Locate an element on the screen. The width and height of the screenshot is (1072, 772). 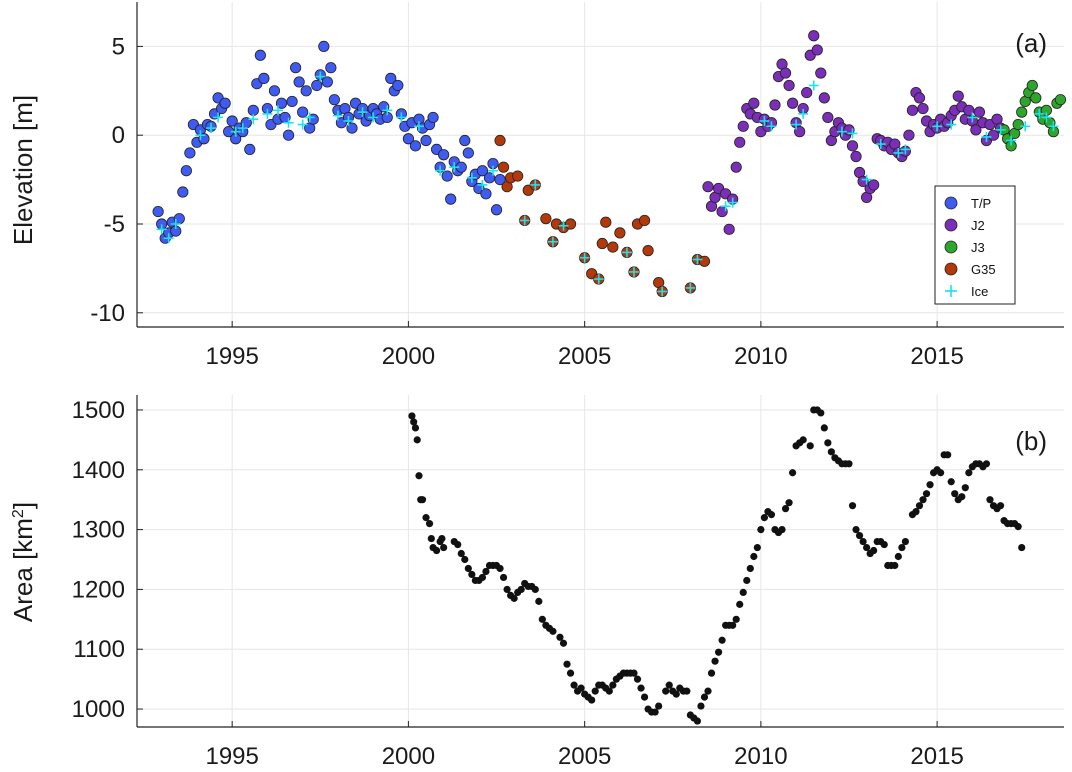
panel-a-ylabel: Elevation [m] is located at coordinates (23, 170).